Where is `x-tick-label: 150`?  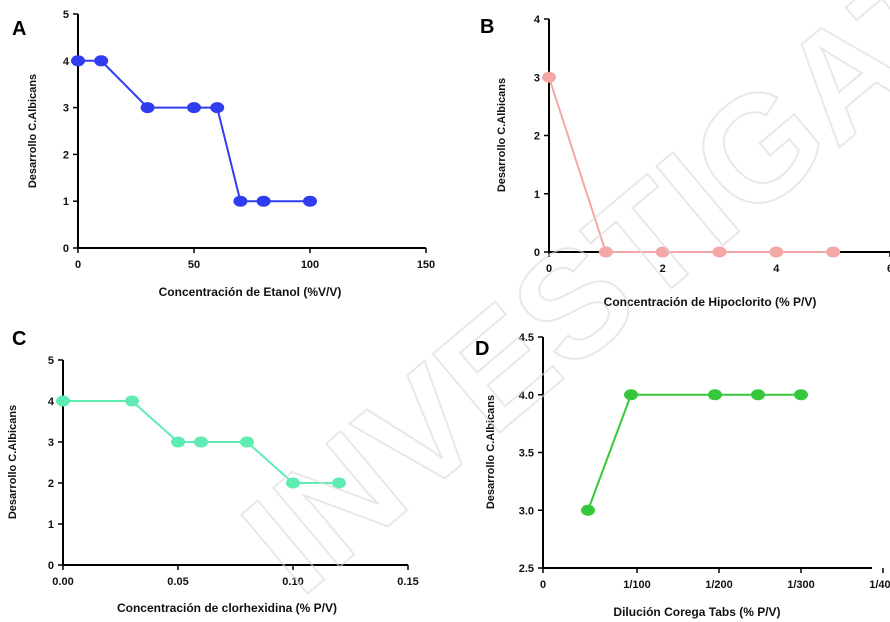 x-tick-label: 150 is located at coordinates (426, 265).